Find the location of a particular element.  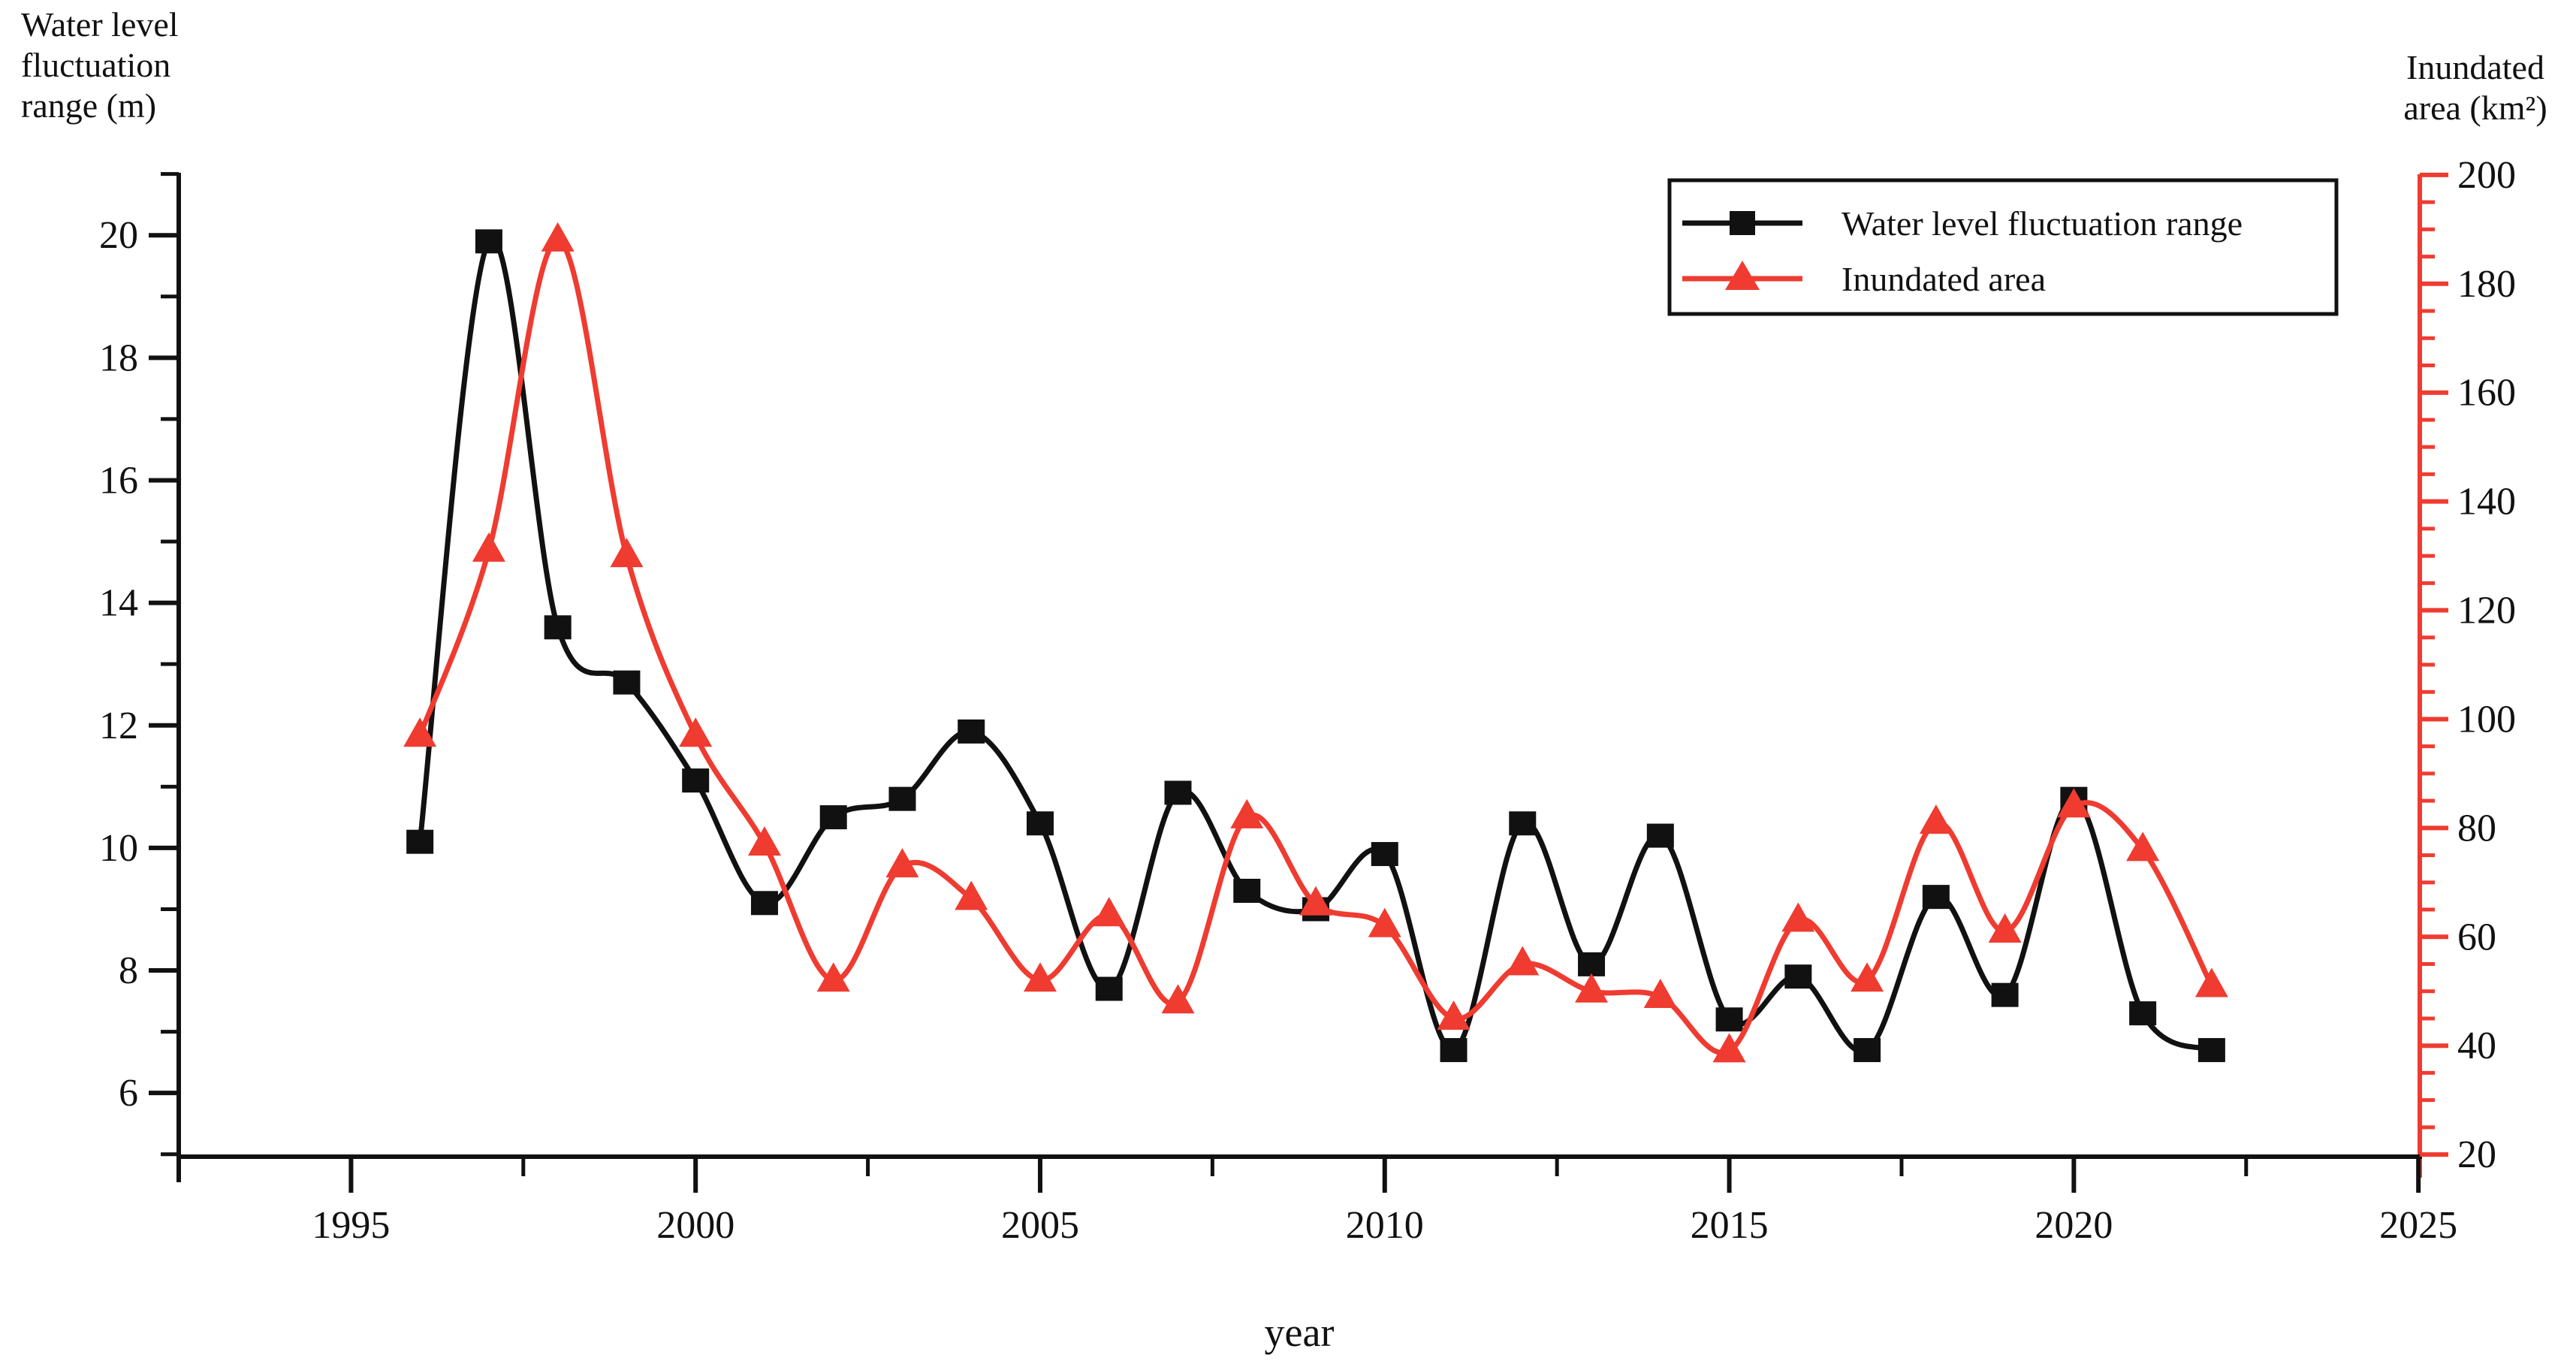

legend-label-water-level: Water level fluctuation range is located at coordinates (2042, 224).